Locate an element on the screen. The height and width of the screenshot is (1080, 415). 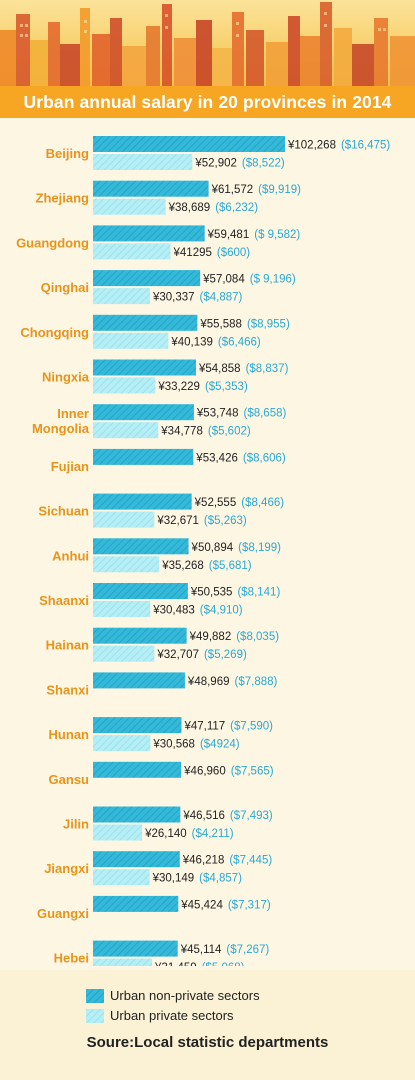
data-label-private: ¥30,337 ($4,887) is located at coordinates (197, 298).